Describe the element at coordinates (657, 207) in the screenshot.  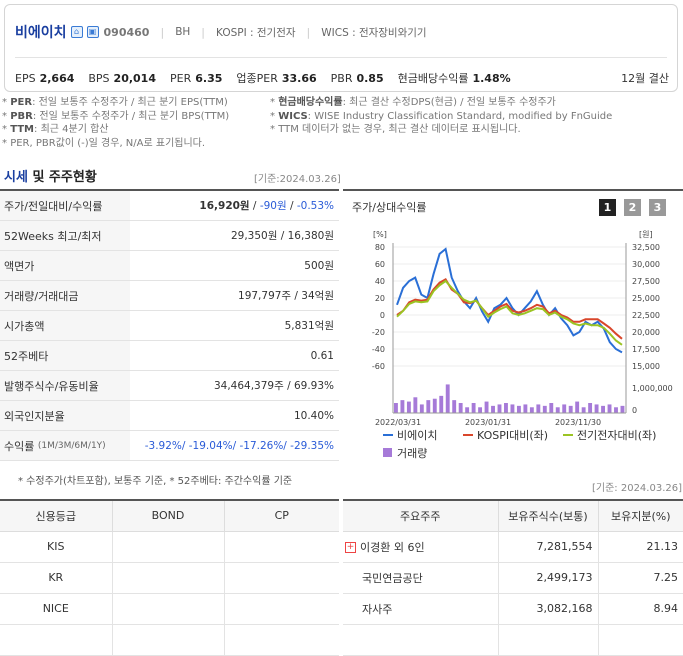
I see `chart-tab-3: 3` at that location.